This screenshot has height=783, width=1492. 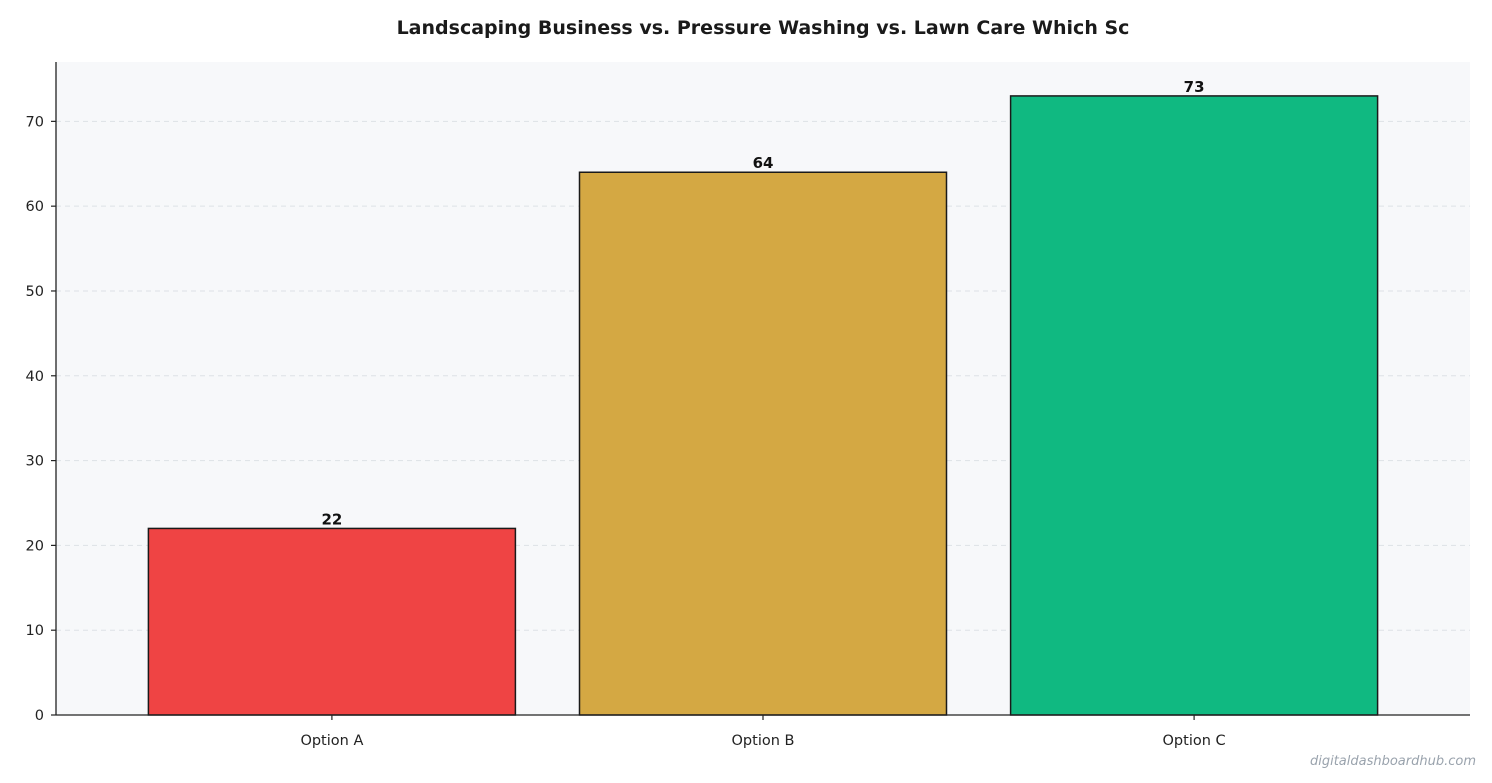 What do you see at coordinates (331, 741) in the screenshot?
I see `x-tick-label: Option A` at bounding box center [331, 741].